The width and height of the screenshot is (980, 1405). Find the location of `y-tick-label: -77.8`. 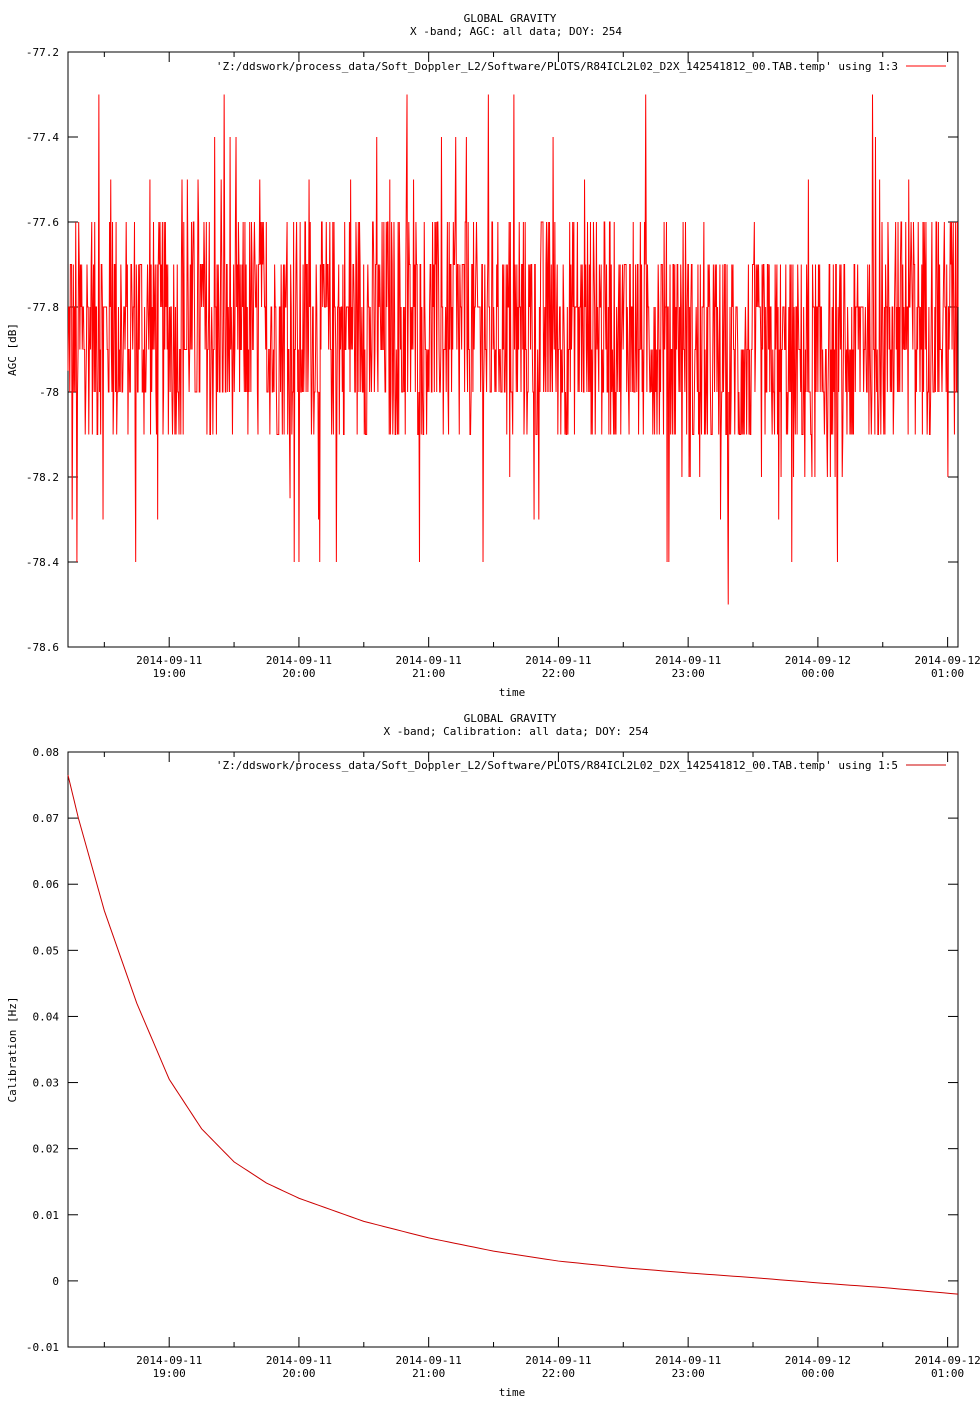

y-tick-label: -77.8 is located at coordinates (42, 307).